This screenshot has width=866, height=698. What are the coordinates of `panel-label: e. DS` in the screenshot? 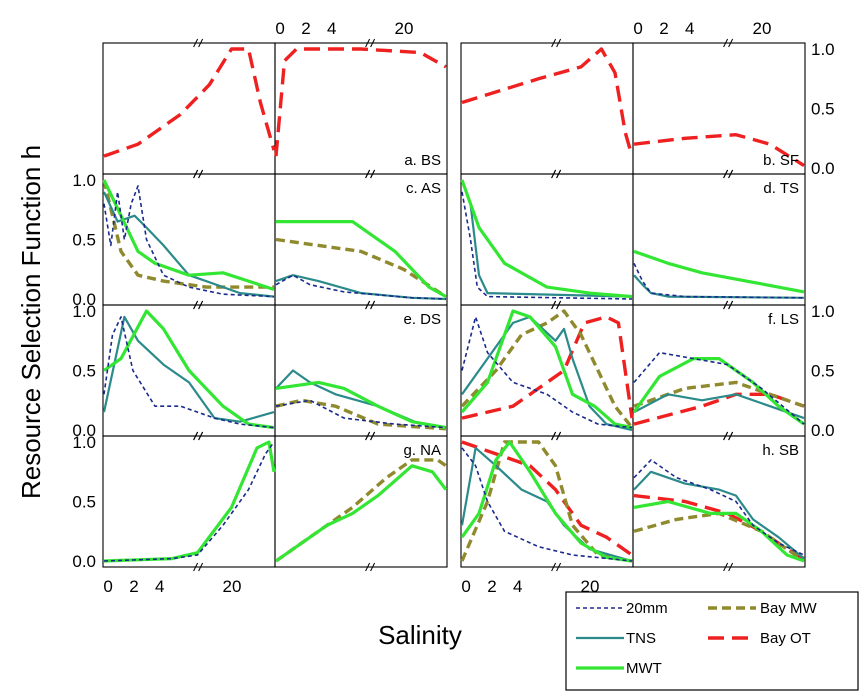 It's located at (422, 319).